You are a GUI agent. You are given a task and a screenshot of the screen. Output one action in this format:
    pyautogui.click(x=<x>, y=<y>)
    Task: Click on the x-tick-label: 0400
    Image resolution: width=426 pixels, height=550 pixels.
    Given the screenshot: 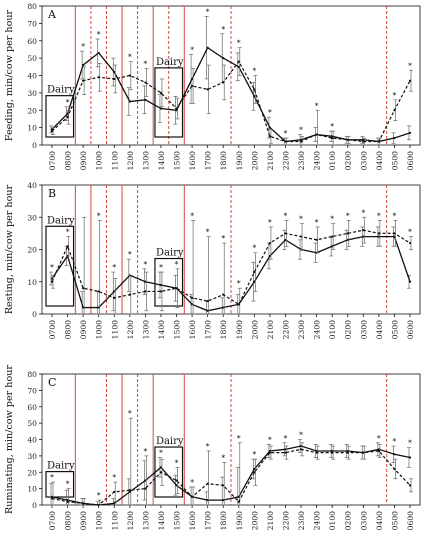 What is the action you would take?
    pyautogui.click(x=379, y=160)
    